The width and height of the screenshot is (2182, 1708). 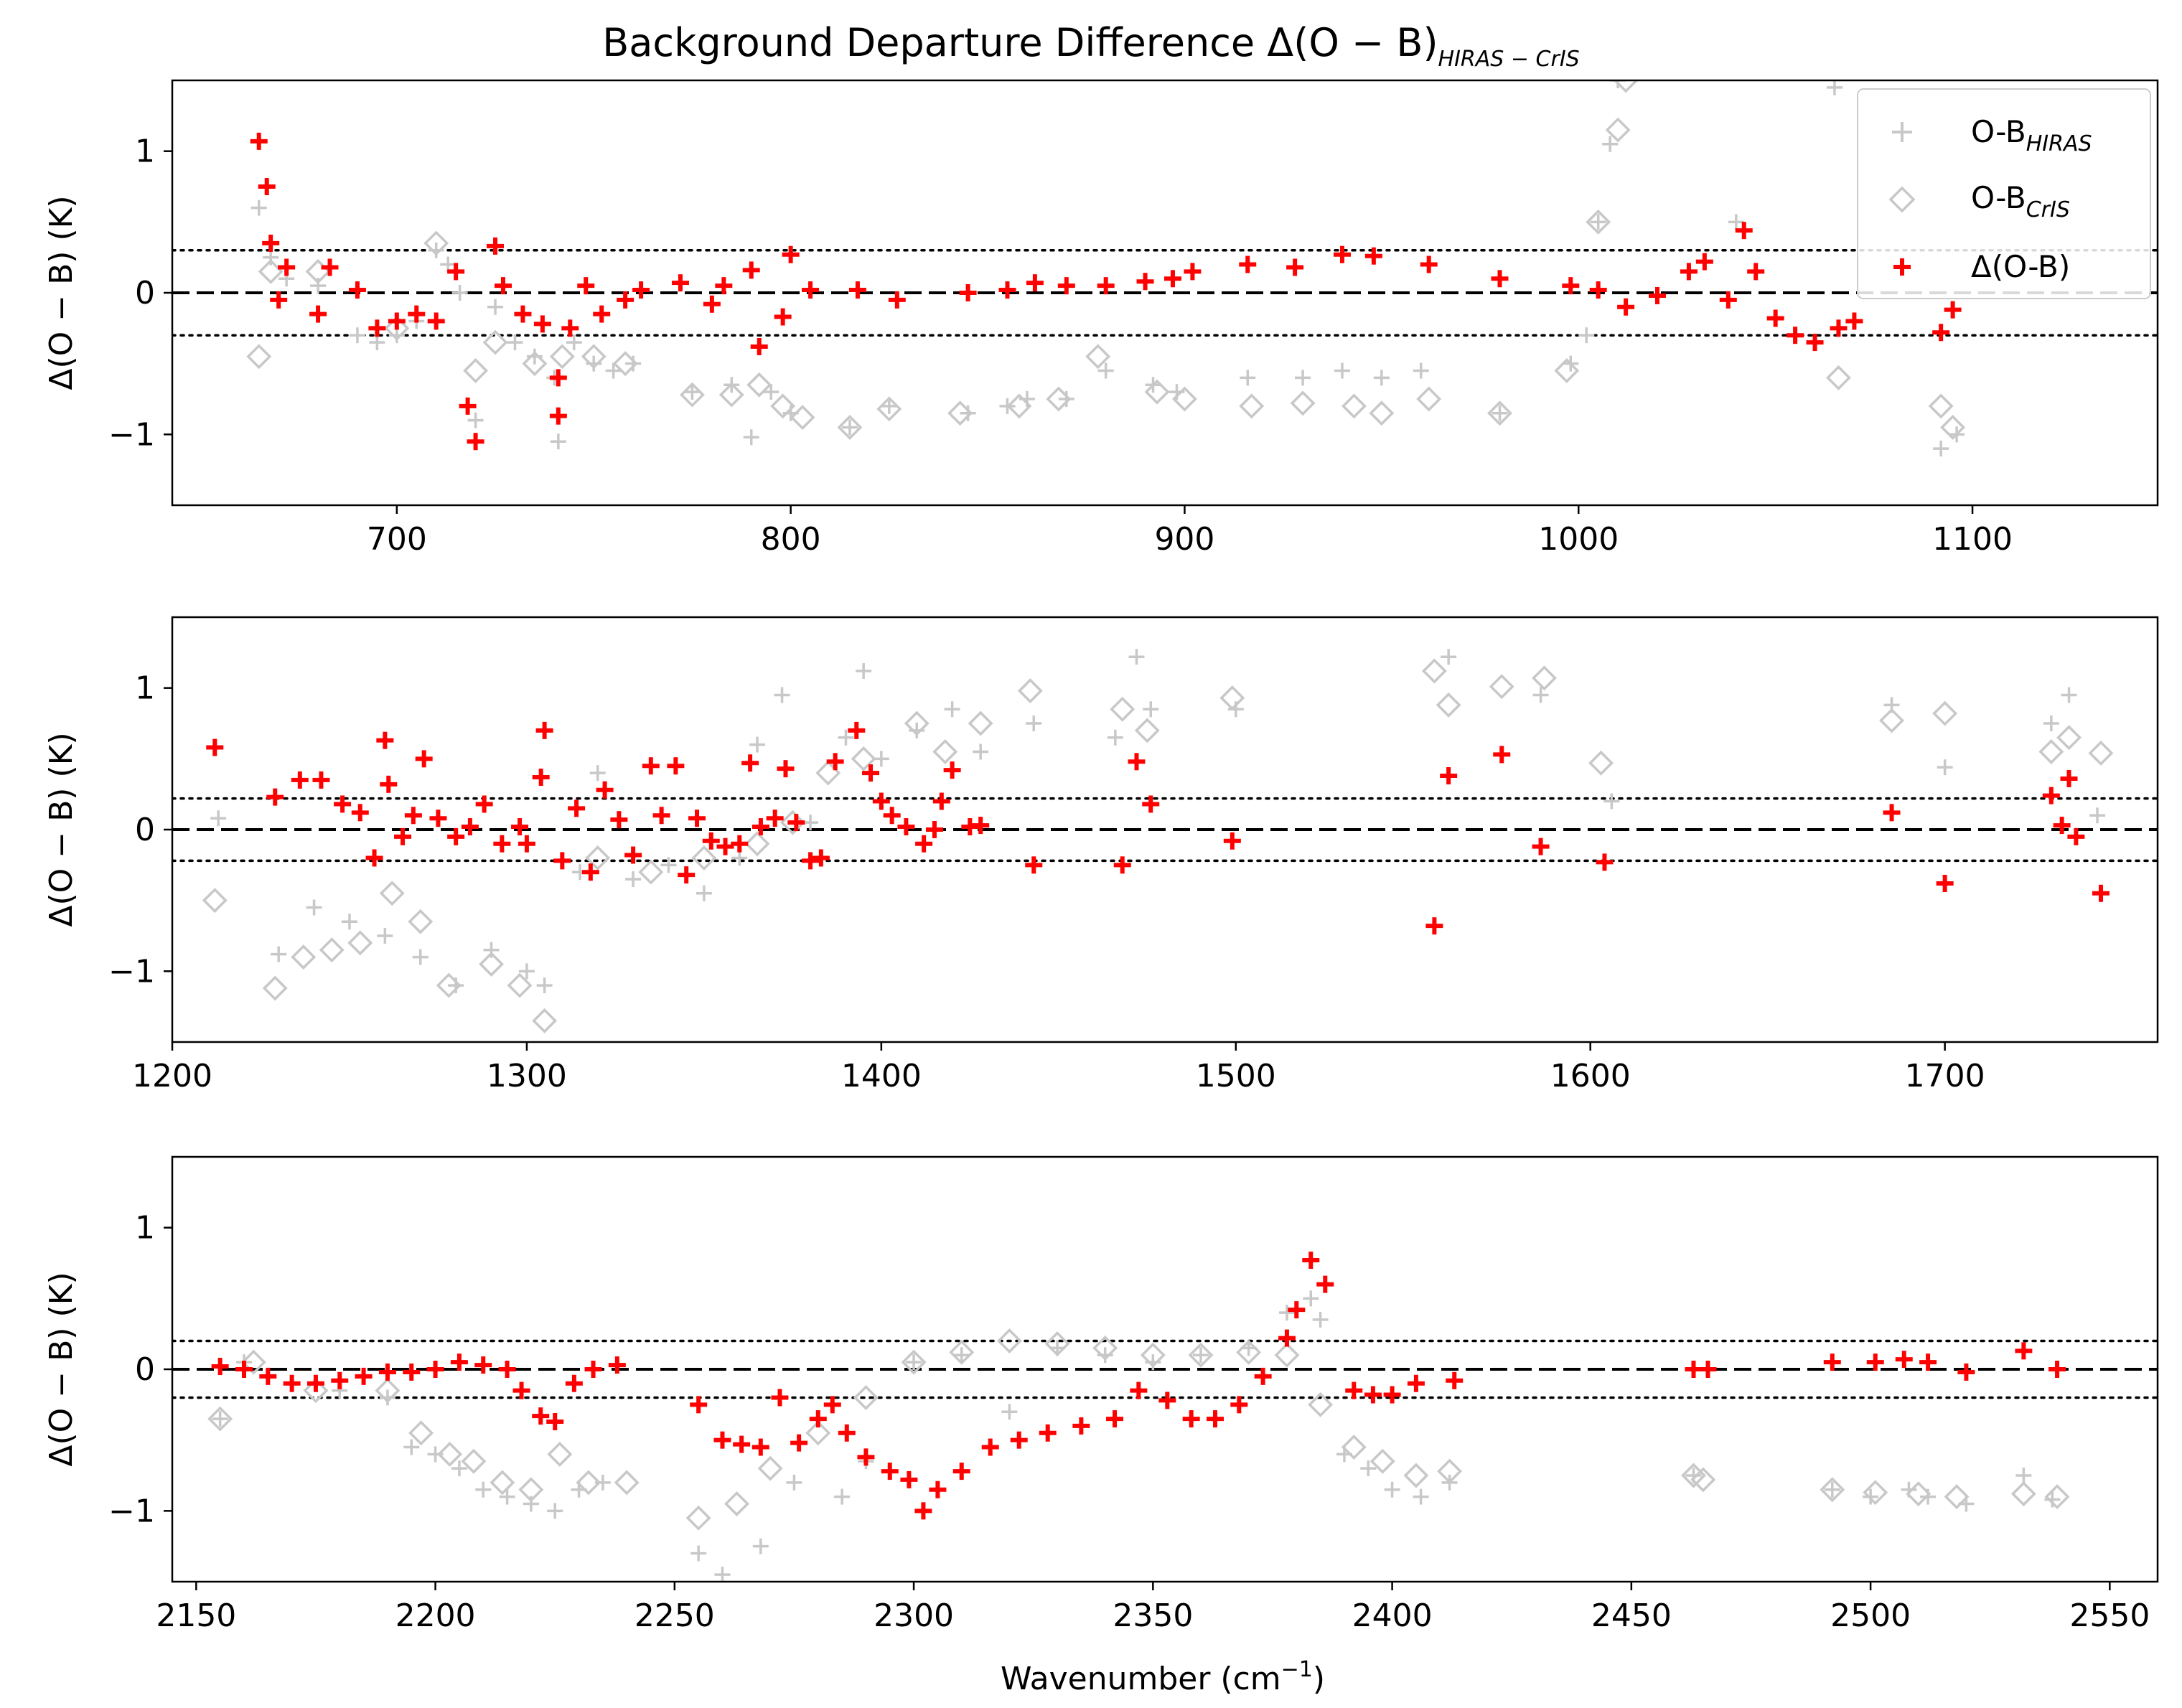 I want to click on y-tick-label: 0, so click(x=145, y=1369).